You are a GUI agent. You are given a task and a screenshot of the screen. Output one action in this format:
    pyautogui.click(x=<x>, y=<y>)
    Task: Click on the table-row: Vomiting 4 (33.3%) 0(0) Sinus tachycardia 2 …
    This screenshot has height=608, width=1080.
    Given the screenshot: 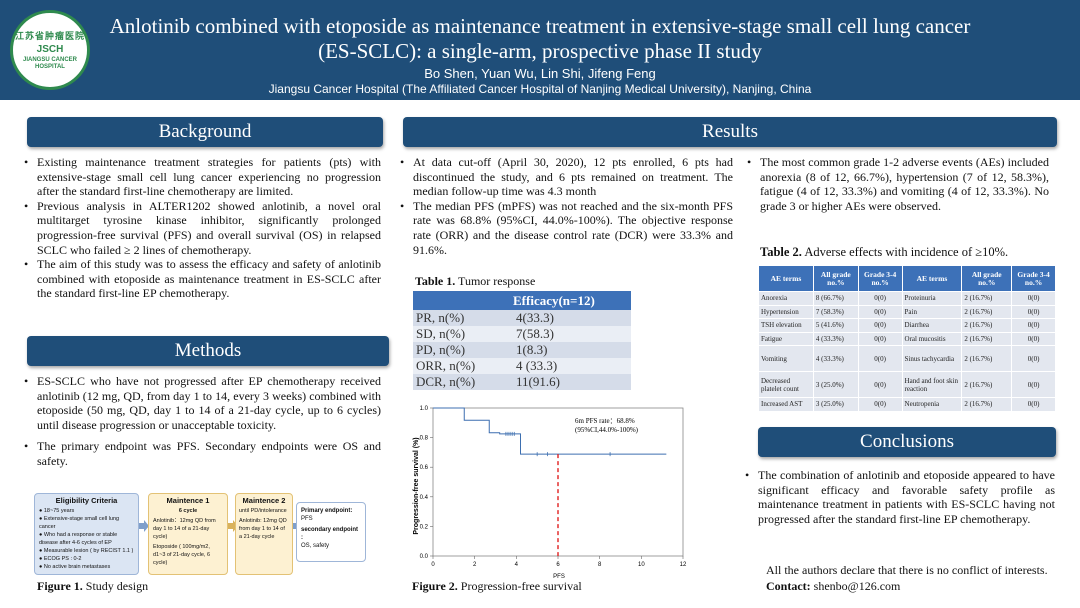 What is the action you would take?
    pyautogui.click(x=907, y=358)
    